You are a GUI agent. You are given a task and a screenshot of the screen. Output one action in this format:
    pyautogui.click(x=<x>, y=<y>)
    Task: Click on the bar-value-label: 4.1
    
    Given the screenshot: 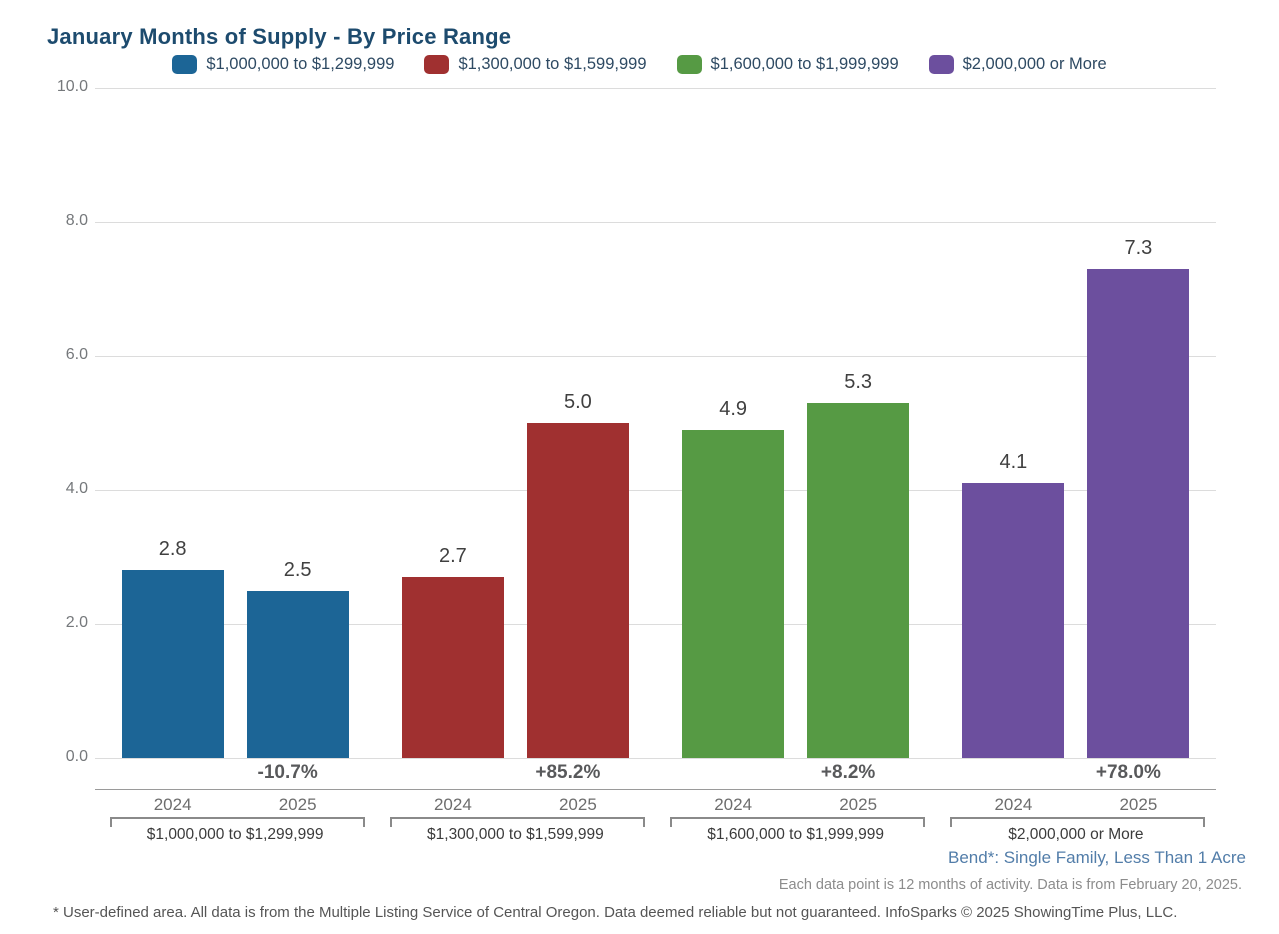 What is the action you would take?
    pyautogui.click(x=1013, y=462)
    